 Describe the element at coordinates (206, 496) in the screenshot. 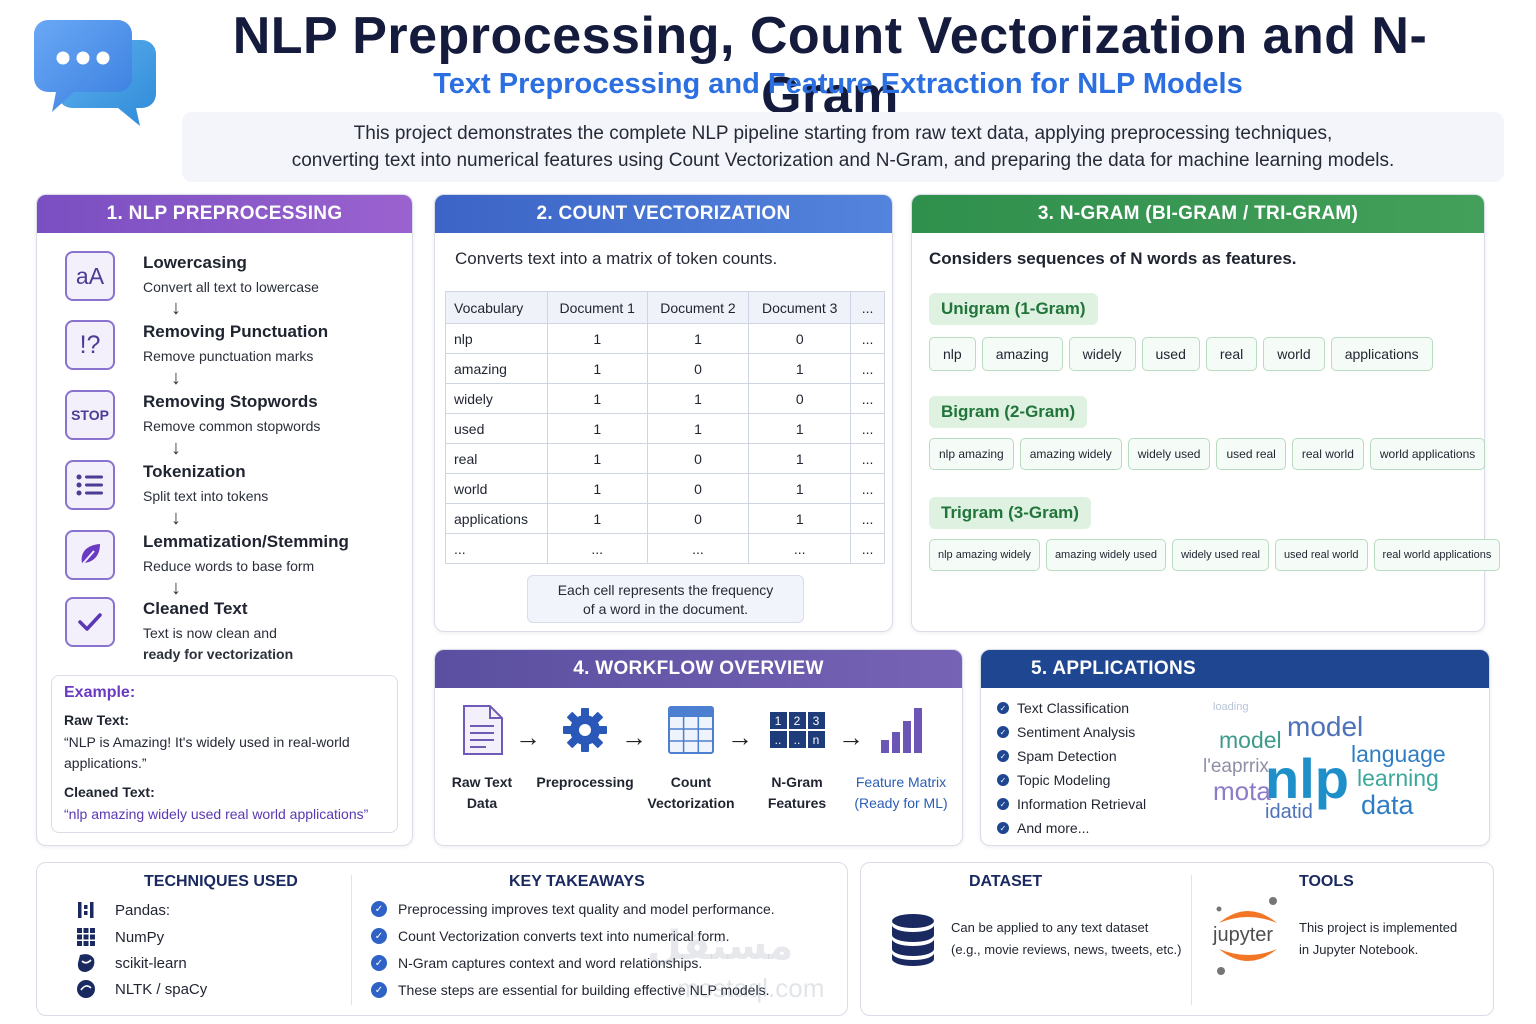

I see `step-desc: Split text into tokens` at that location.